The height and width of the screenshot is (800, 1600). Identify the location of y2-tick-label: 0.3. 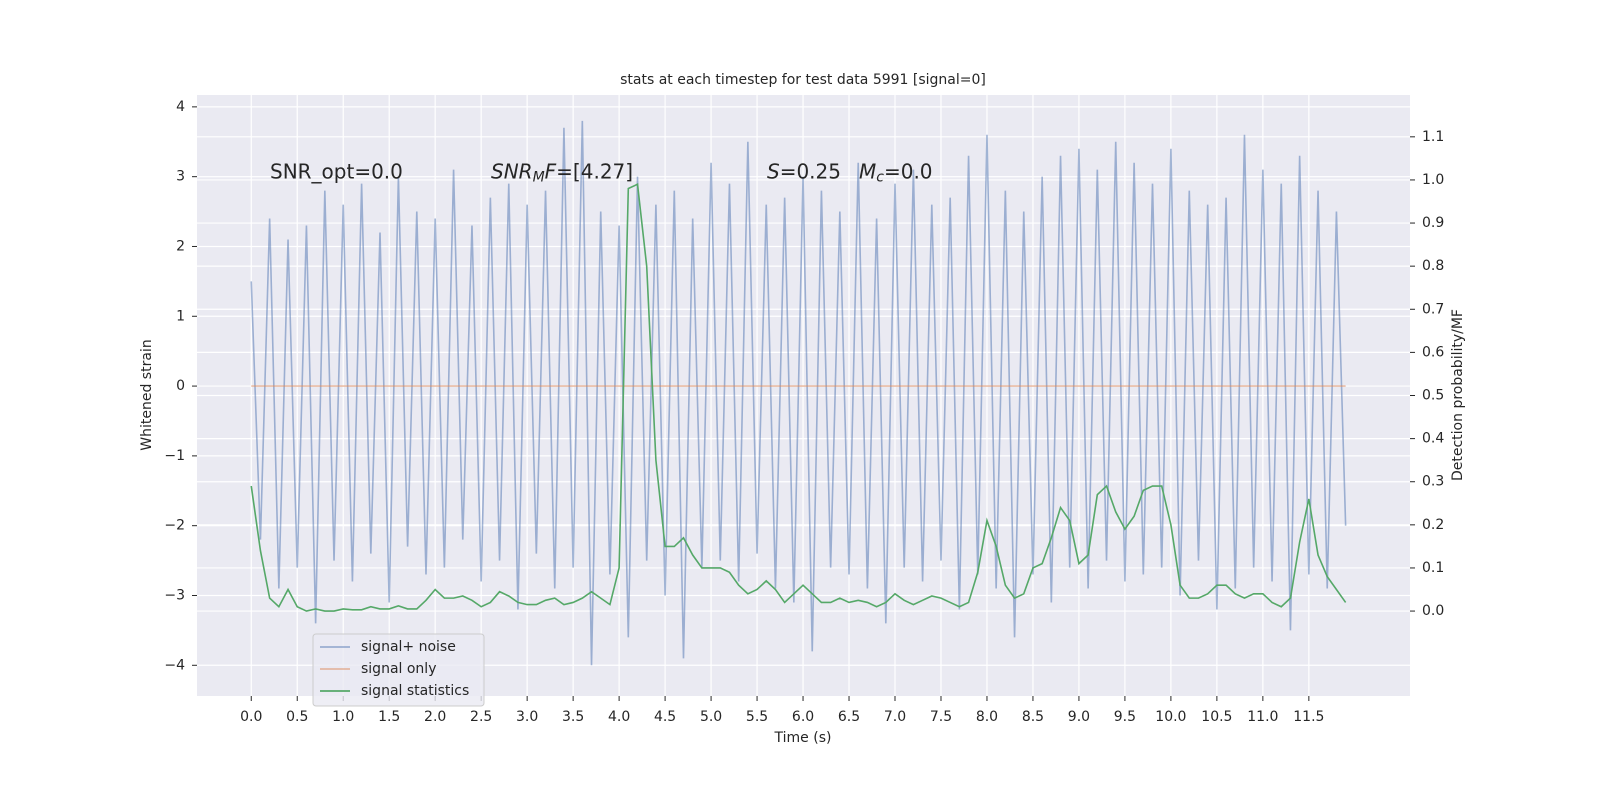
(1433, 482).